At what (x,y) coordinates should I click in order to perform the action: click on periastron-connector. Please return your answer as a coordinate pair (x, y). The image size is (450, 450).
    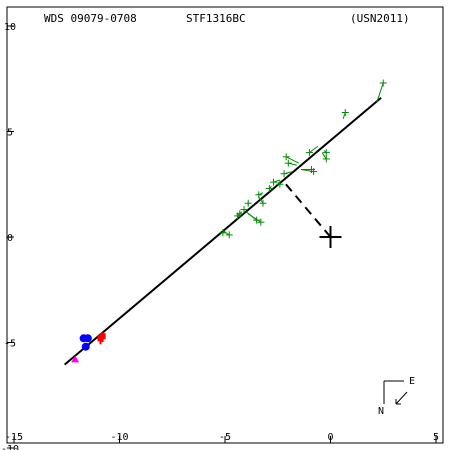
    Looking at the image, I should click on (307, 209).